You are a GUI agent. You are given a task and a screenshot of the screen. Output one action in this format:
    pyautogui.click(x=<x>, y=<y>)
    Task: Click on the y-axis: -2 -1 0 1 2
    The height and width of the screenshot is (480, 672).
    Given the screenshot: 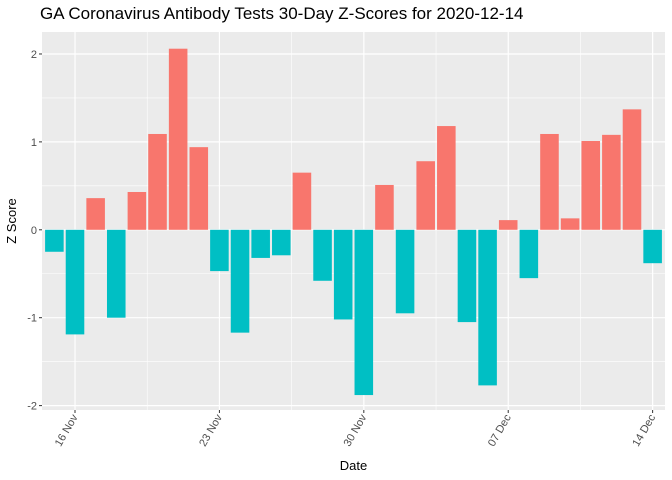 What is the action you would take?
    pyautogui.click(x=34, y=231)
    